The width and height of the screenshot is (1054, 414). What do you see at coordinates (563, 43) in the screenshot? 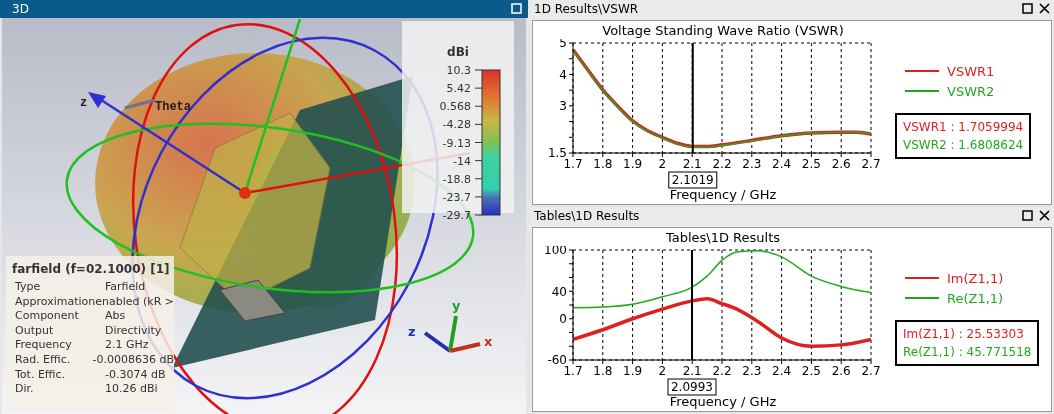
I see `y-tick-label: 5` at bounding box center [563, 43].